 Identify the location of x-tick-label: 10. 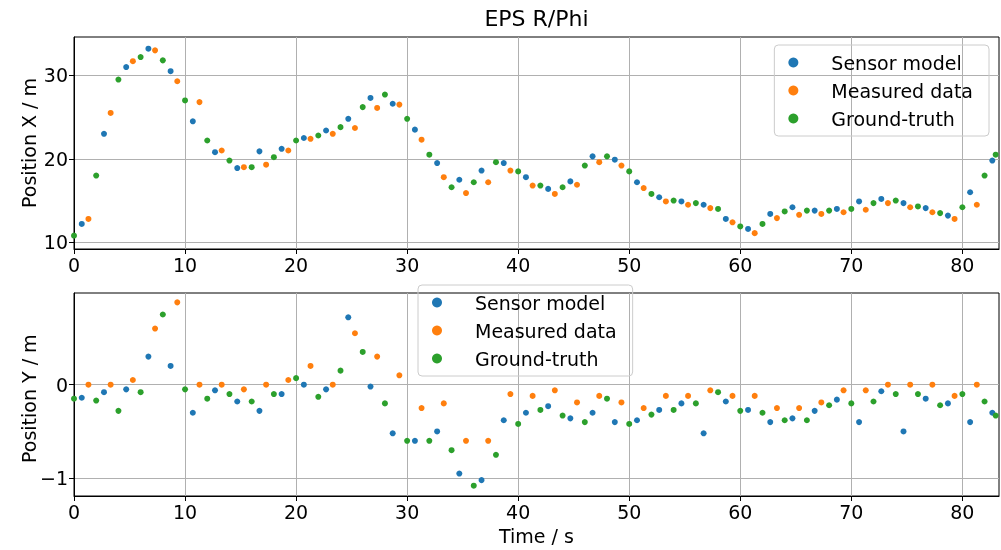
(185, 264).